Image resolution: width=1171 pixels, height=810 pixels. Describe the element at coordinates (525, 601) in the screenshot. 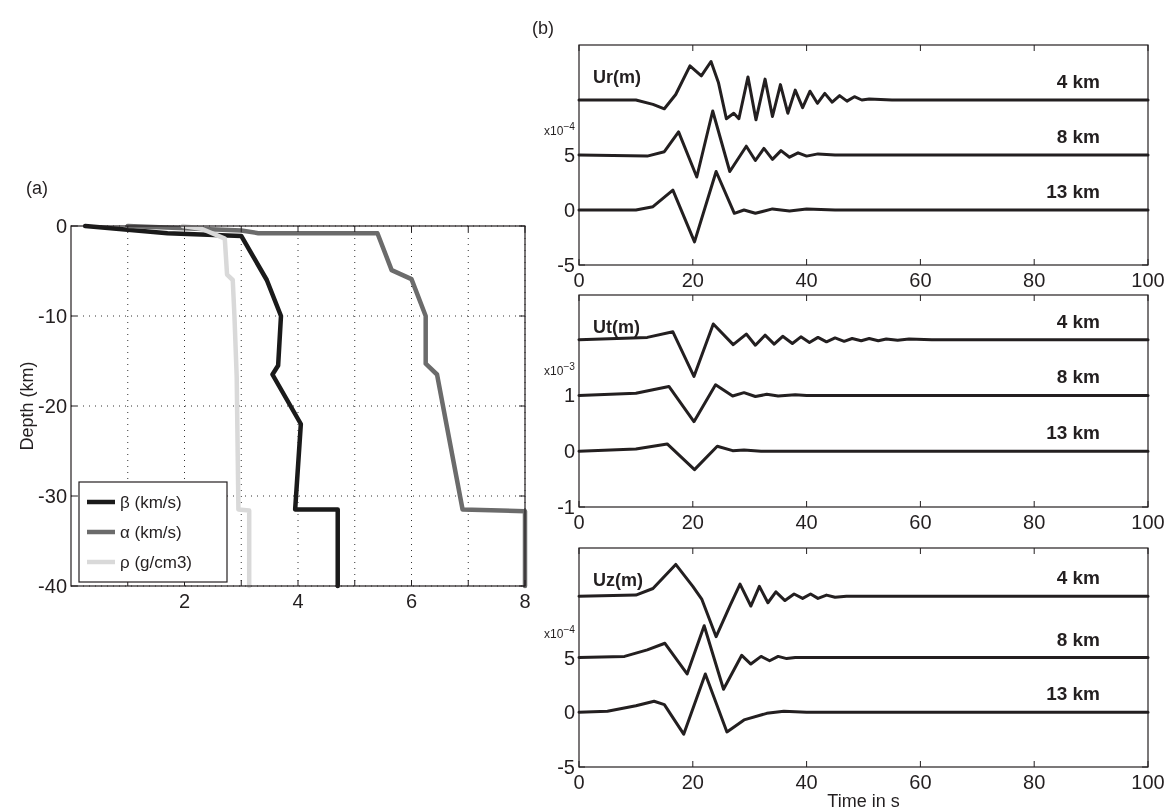

I see `x-tick-label: 8` at that location.